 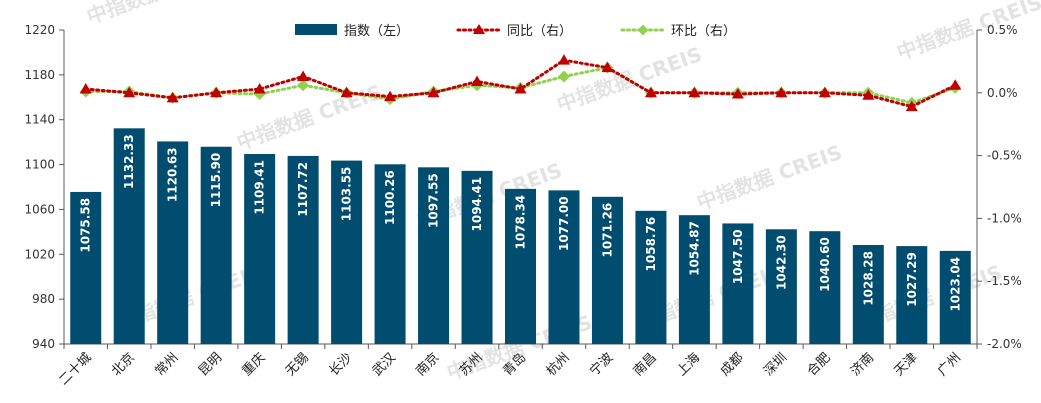 I want to click on bar-data-label: 1054.87, so click(x=694, y=248).